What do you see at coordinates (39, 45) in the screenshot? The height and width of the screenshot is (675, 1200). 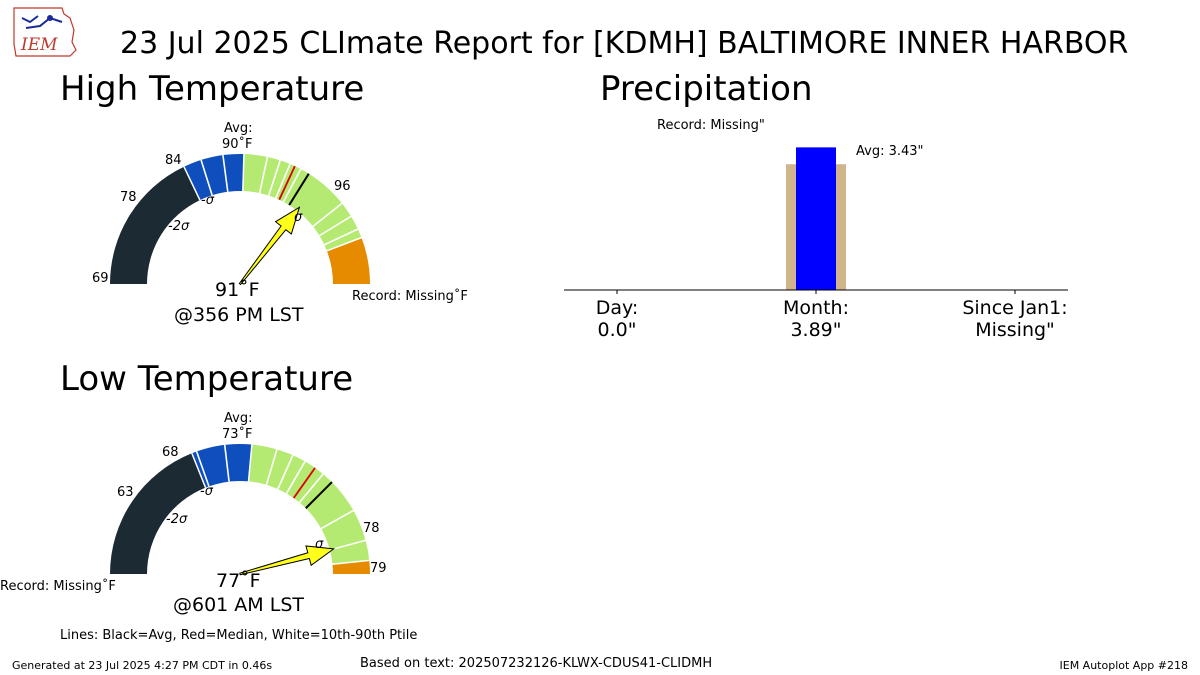 I see `iem-logo-text: IEM` at bounding box center [39, 45].